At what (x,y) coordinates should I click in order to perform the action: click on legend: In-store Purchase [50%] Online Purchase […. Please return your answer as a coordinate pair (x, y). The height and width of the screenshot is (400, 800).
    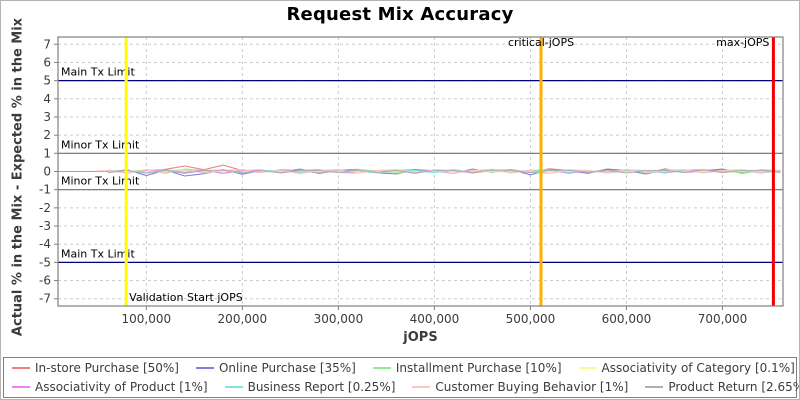
    Looking at the image, I should click on (401, 377).